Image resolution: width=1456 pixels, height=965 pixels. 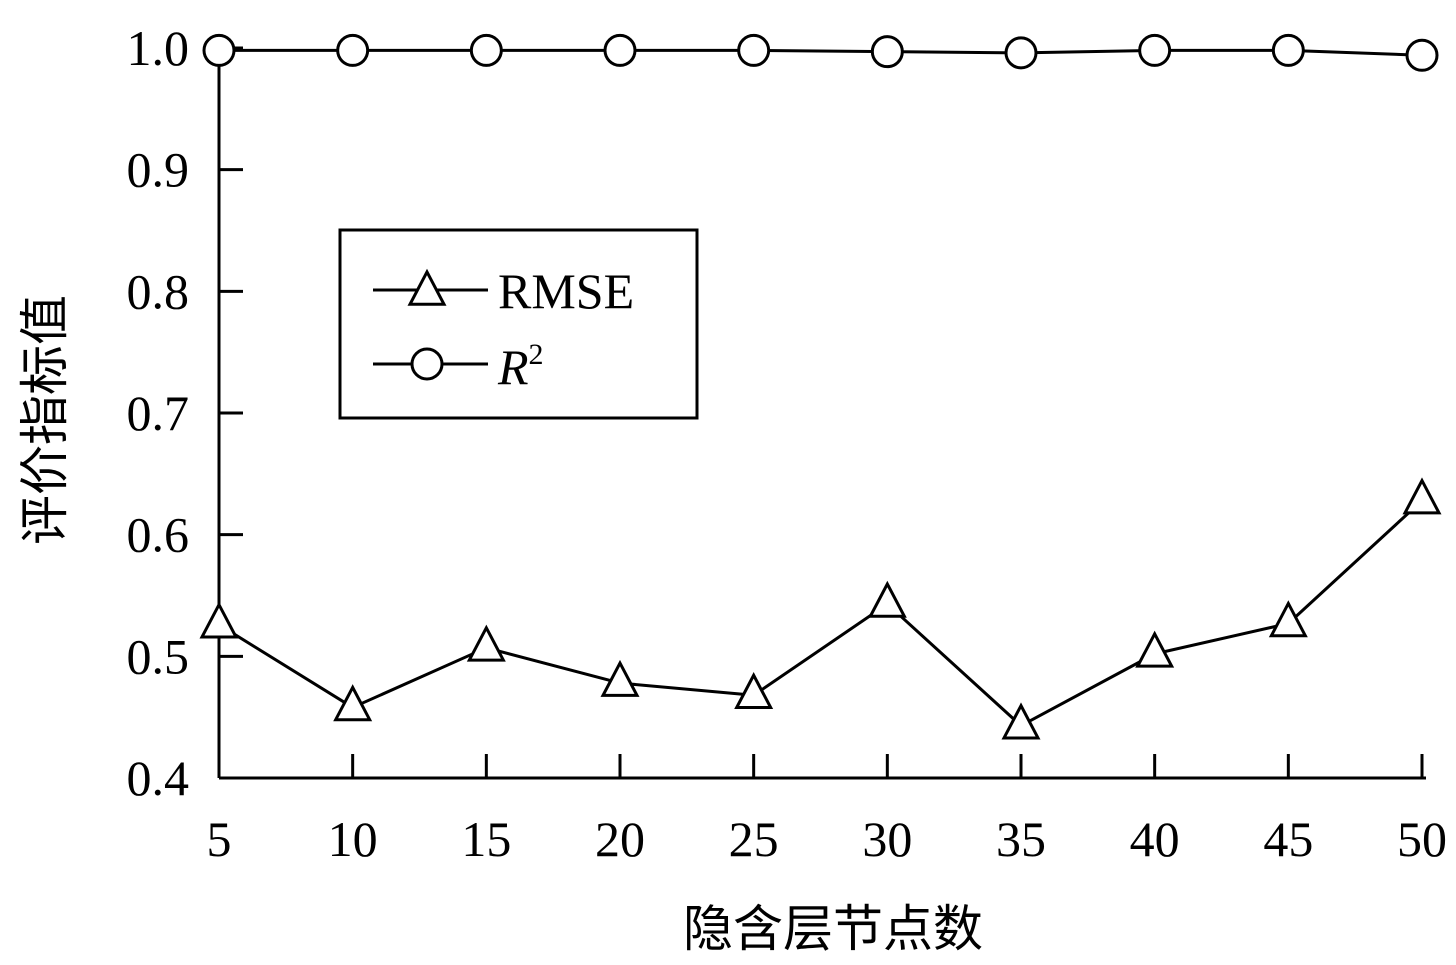 What do you see at coordinates (158, 778) in the screenshot?
I see `y-tick-label: 0.4` at bounding box center [158, 778].